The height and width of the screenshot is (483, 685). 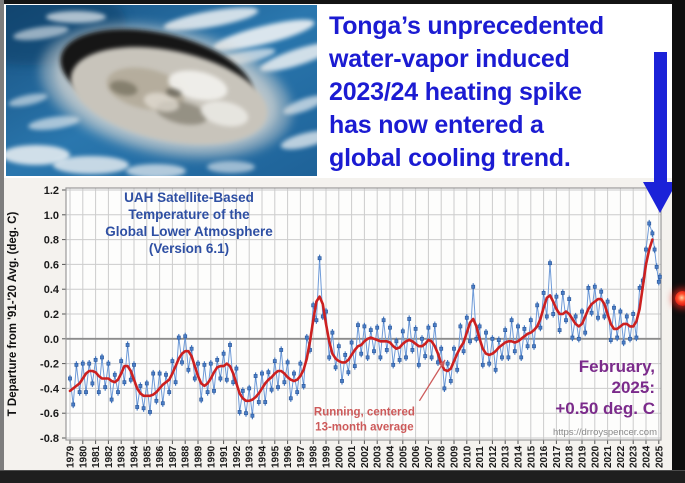 What do you see at coordinates (49, 365) in the screenshot?
I see `y-tick-label: -0.2` at bounding box center [49, 365].